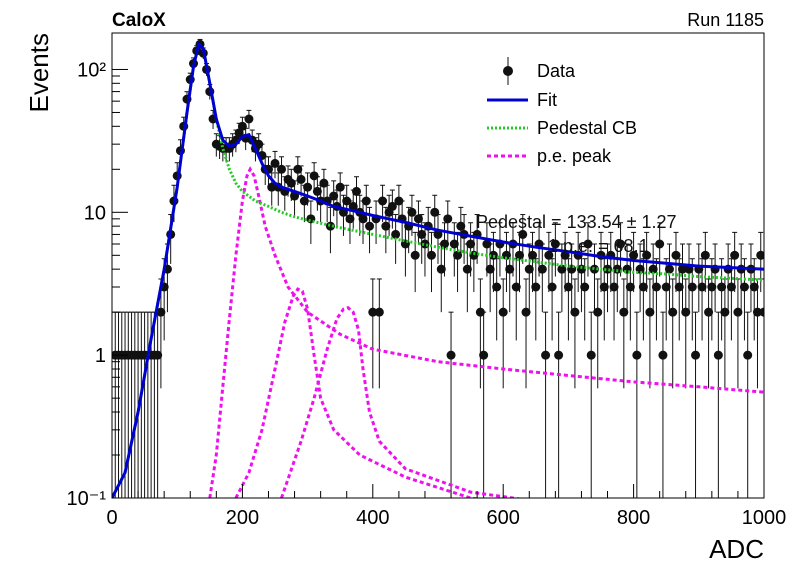  Describe the element at coordinates (503, 518) in the screenshot. I see `x-tick-label: 600` at that location.